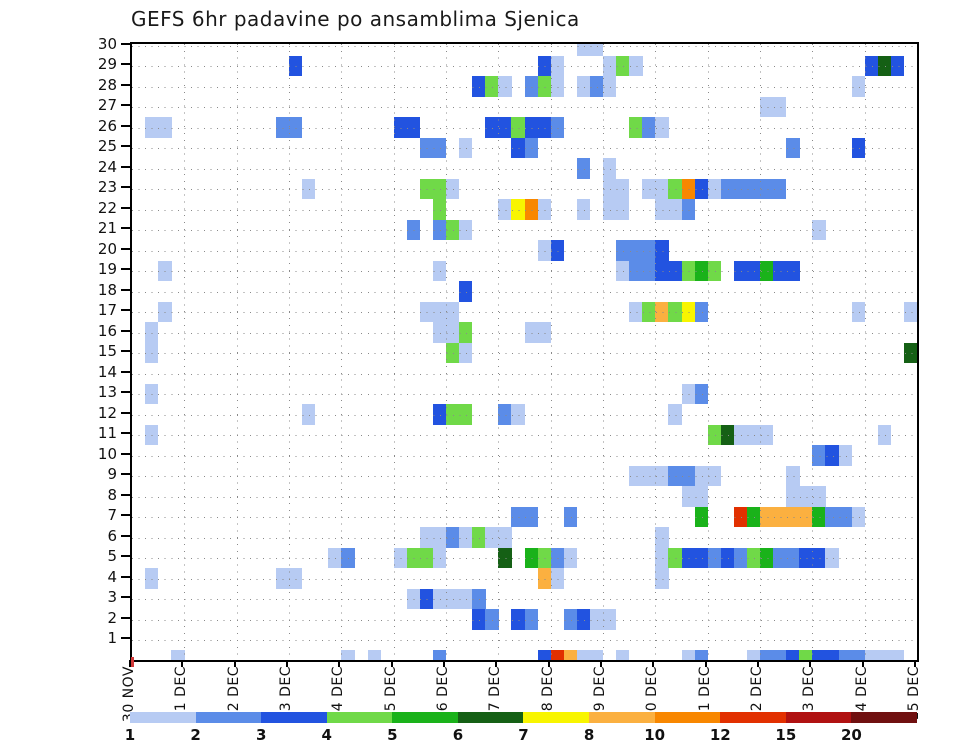 Image resolution: width=960 pixels, height=742 pixels. I want to click on y-tick-label: 9, so click(112, 474).